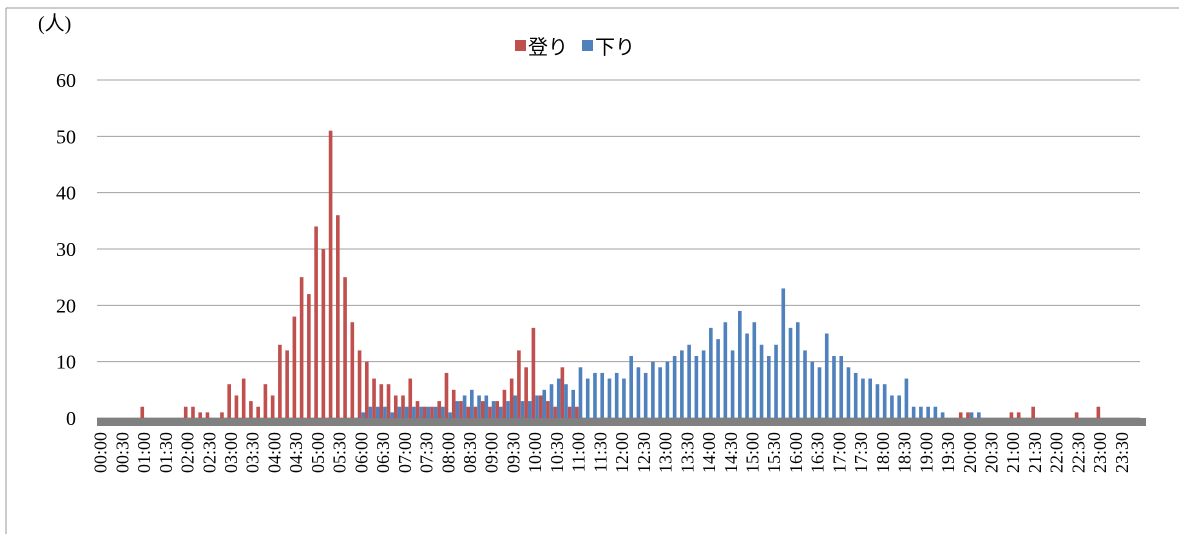  What do you see at coordinates (66, 363) in the screenshot?
I see `y-tick-label: 10` at bounding box center [66, 363].